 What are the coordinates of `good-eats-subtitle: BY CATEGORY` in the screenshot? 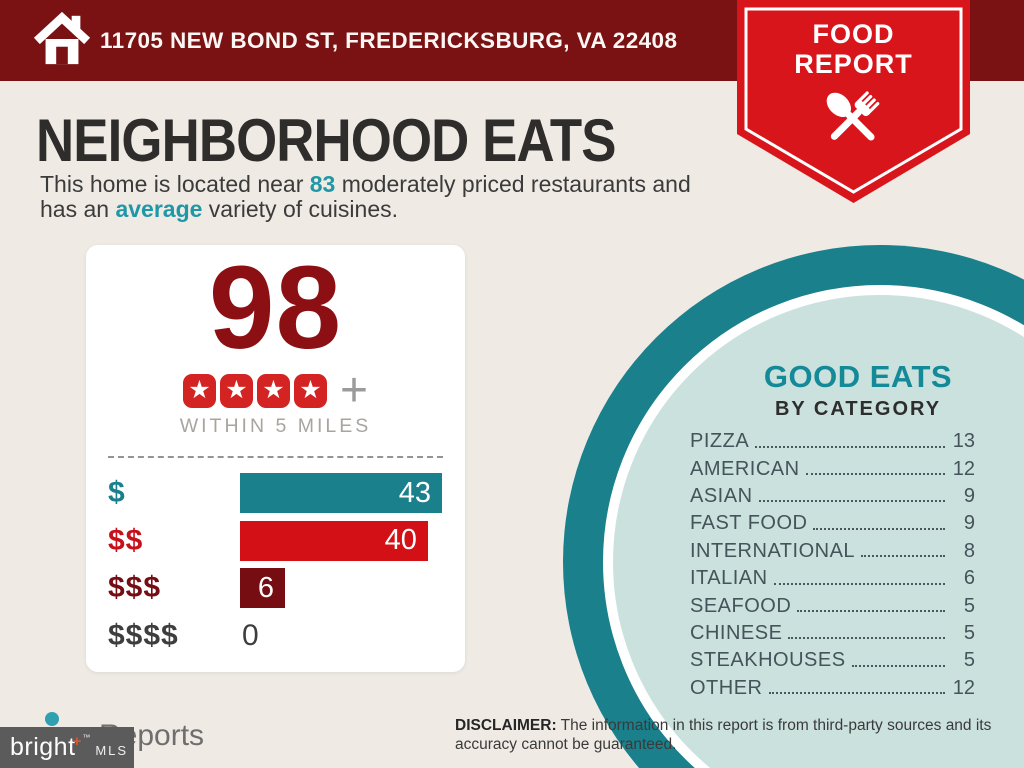 It's located at (858, 409).